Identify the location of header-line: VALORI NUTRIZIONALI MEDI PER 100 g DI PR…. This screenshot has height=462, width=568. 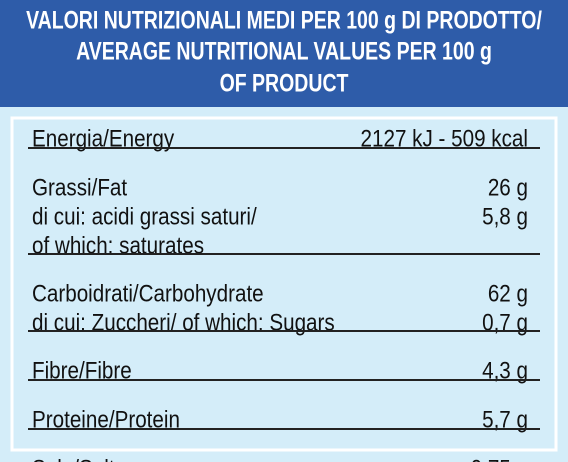
(284, 20).